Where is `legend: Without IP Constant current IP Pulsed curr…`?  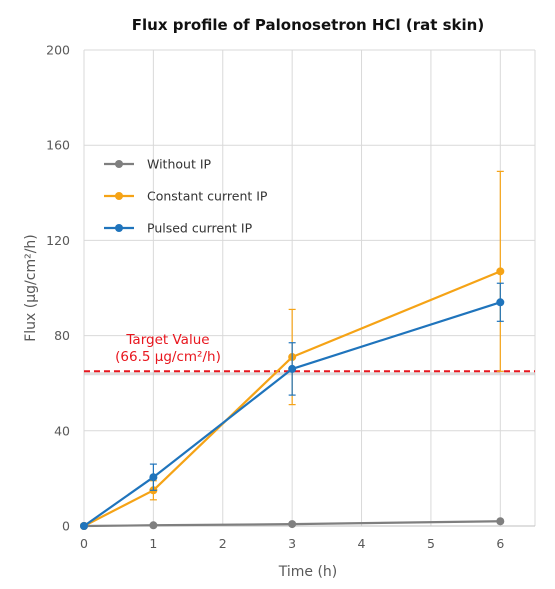 legend: Without IP Constant current IP Pulsed curr… is located at coordinates (186, 196).